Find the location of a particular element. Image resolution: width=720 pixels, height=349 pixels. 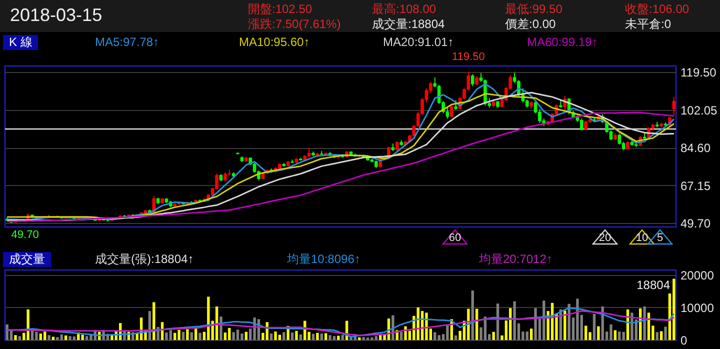

text: 成交量(張):18804↑ is located at coordinates (144, 259).